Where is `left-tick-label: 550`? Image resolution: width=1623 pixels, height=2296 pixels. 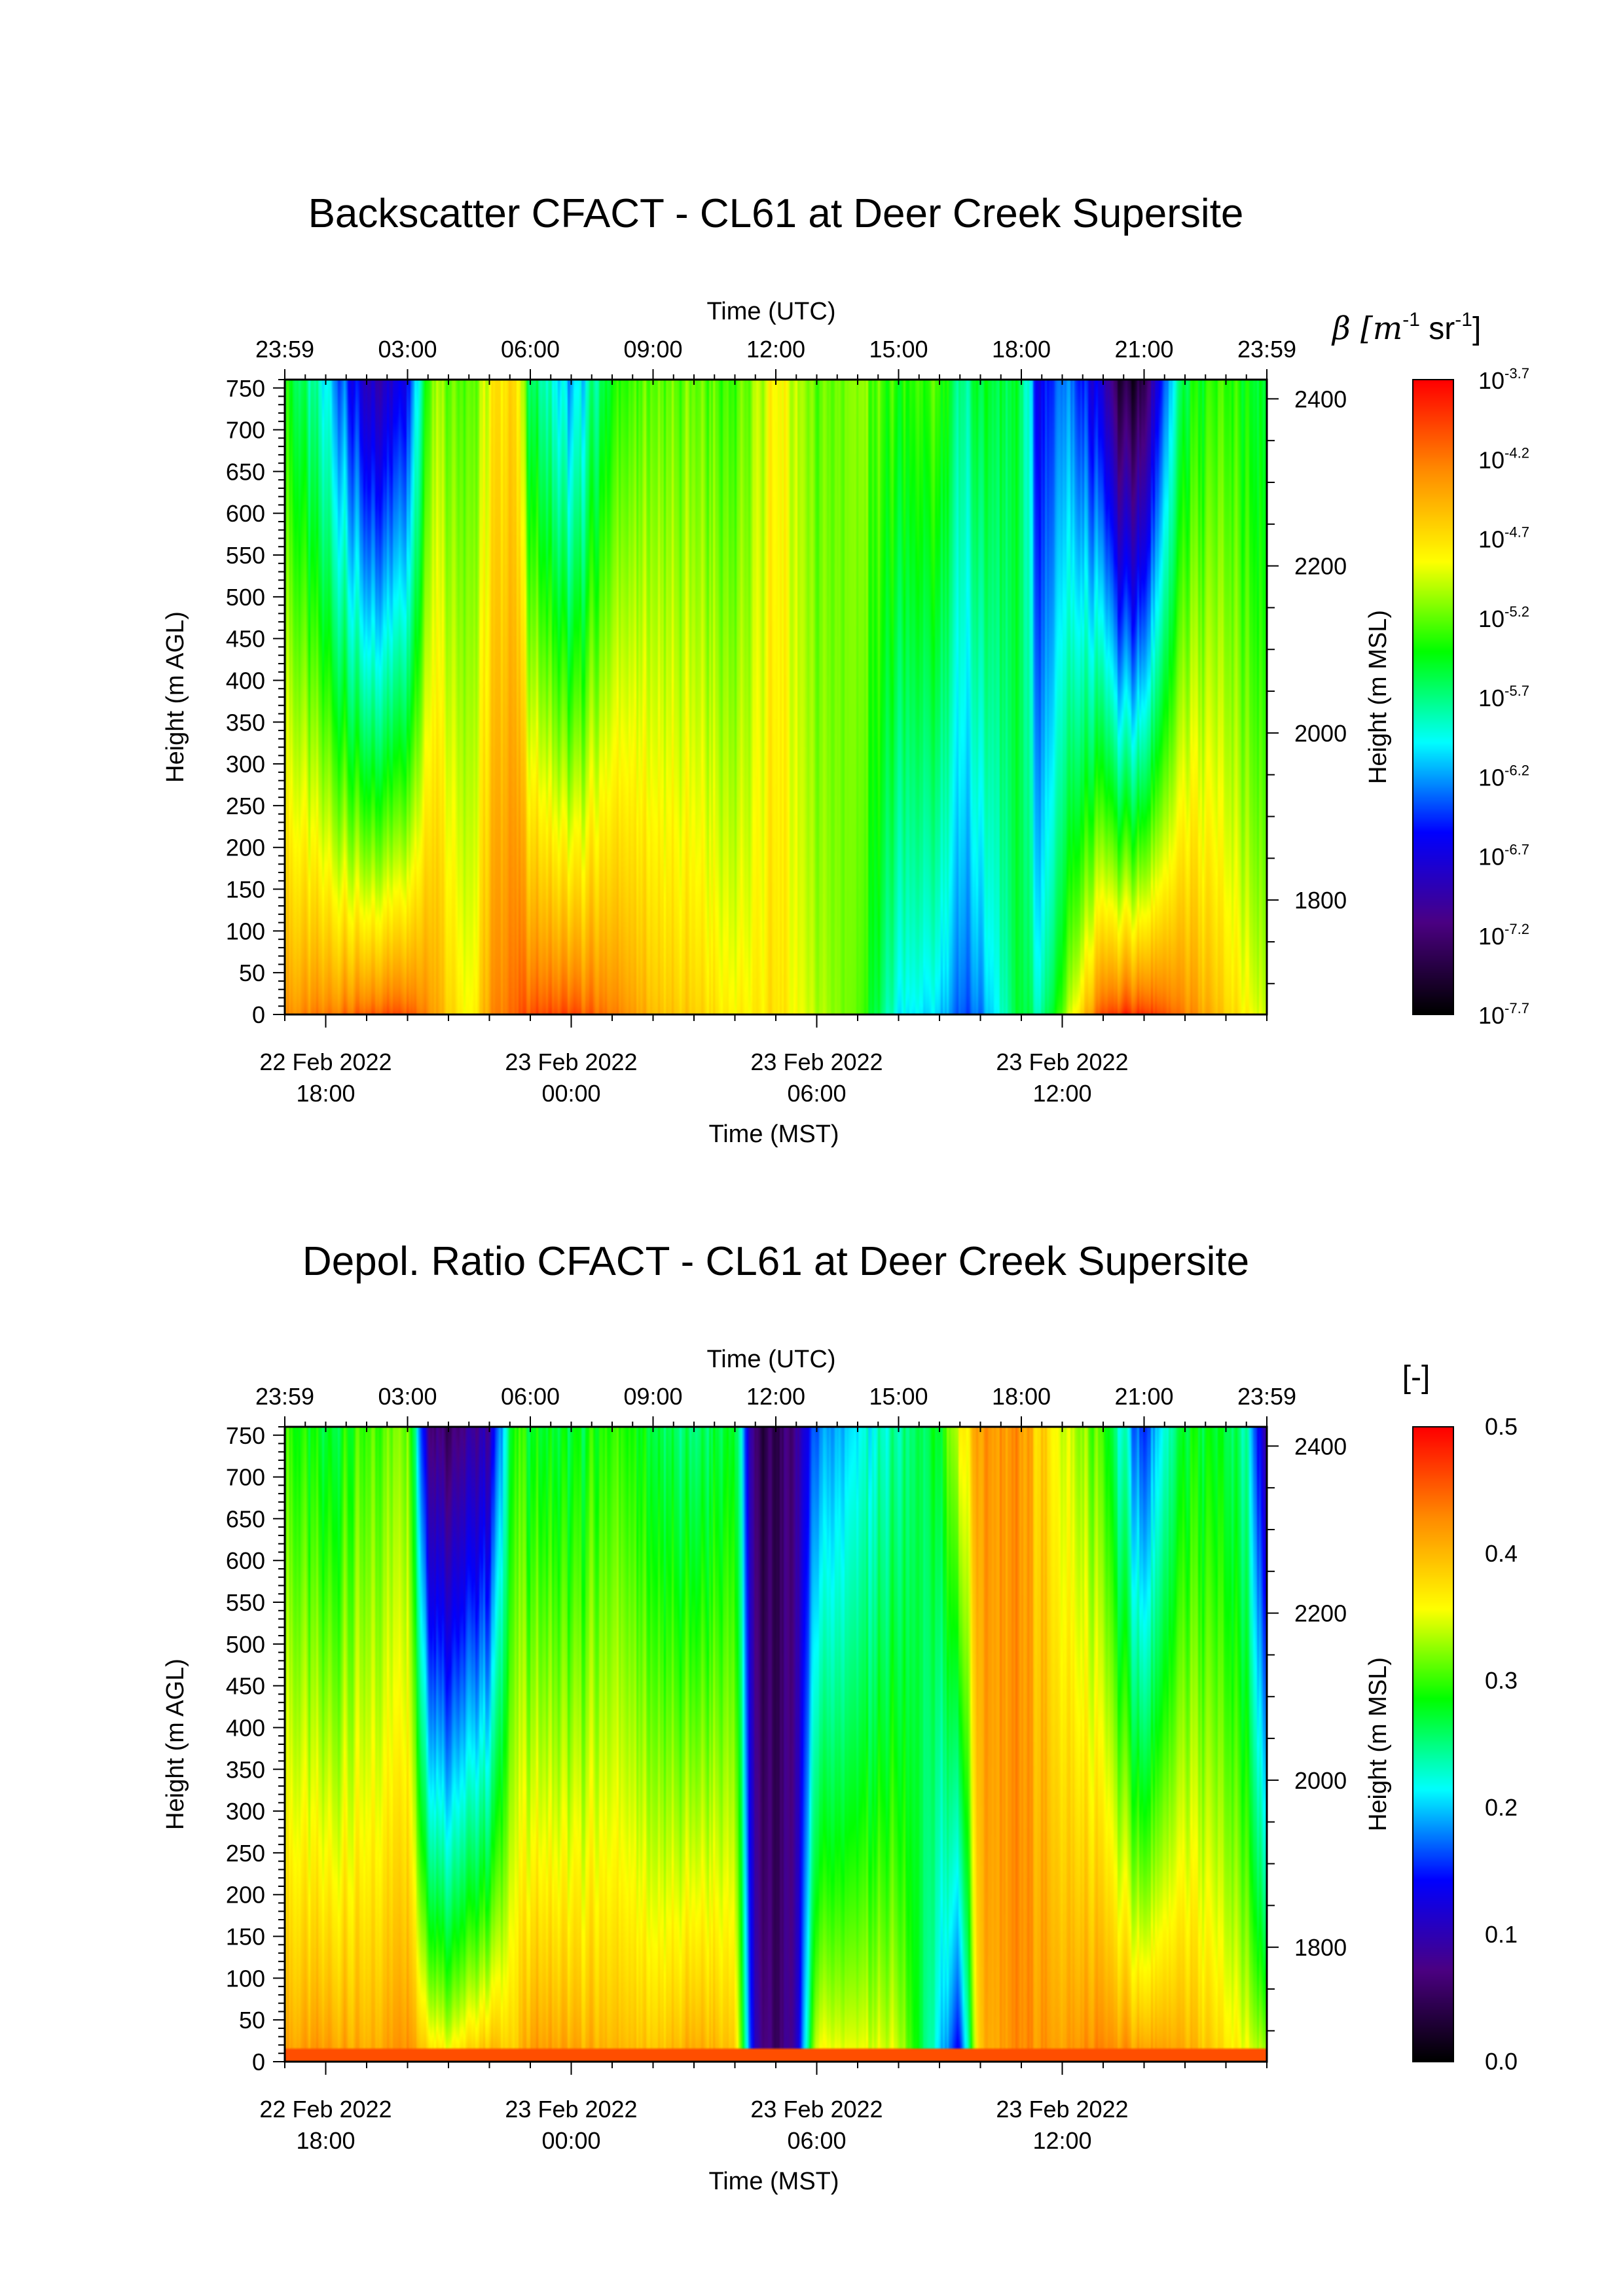
left-tick-label: 550 is located at coordinates (245, 555).